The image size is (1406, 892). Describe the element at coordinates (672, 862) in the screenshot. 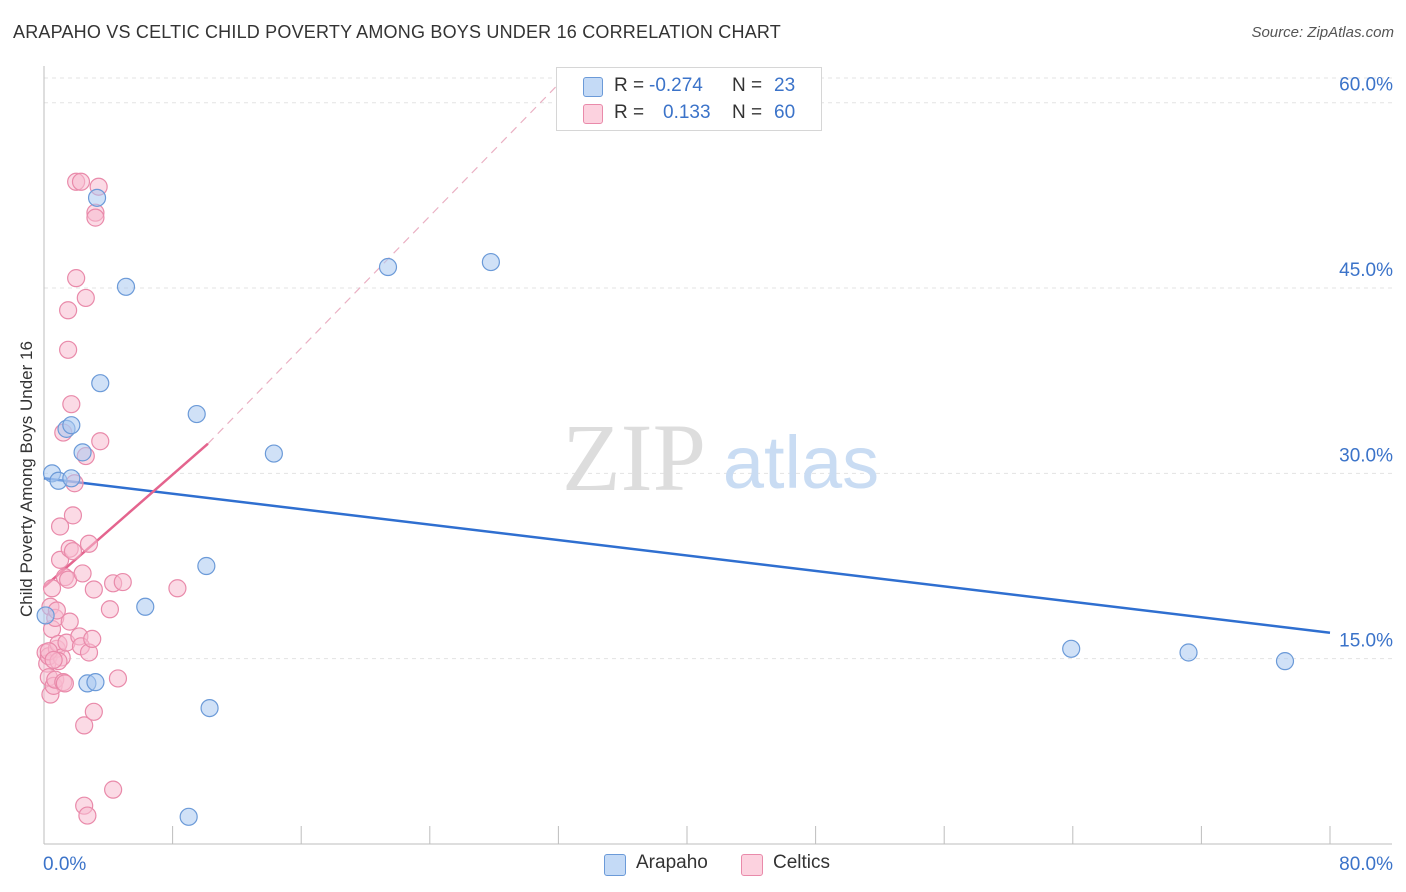

I see `legend-label-arapaho: Arapaho` at that location.